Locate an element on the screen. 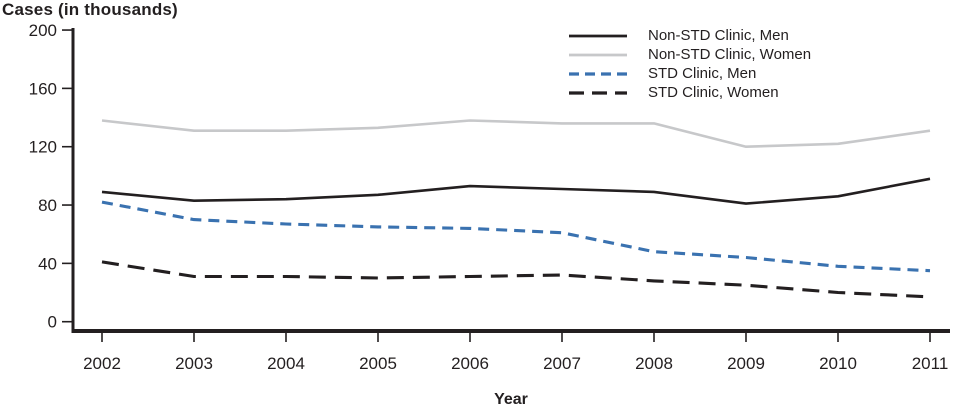 The width and height of the screenshot is (960, 419). legend-label: Non-STD Clinic, Women is located at coordinates (730, 54).